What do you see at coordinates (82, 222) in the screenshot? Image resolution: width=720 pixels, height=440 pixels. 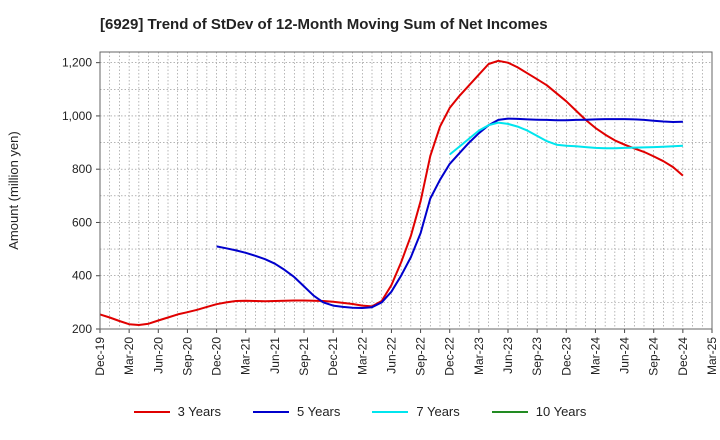 I see `y-tick-label: 600` at bounding box center [82, 222].